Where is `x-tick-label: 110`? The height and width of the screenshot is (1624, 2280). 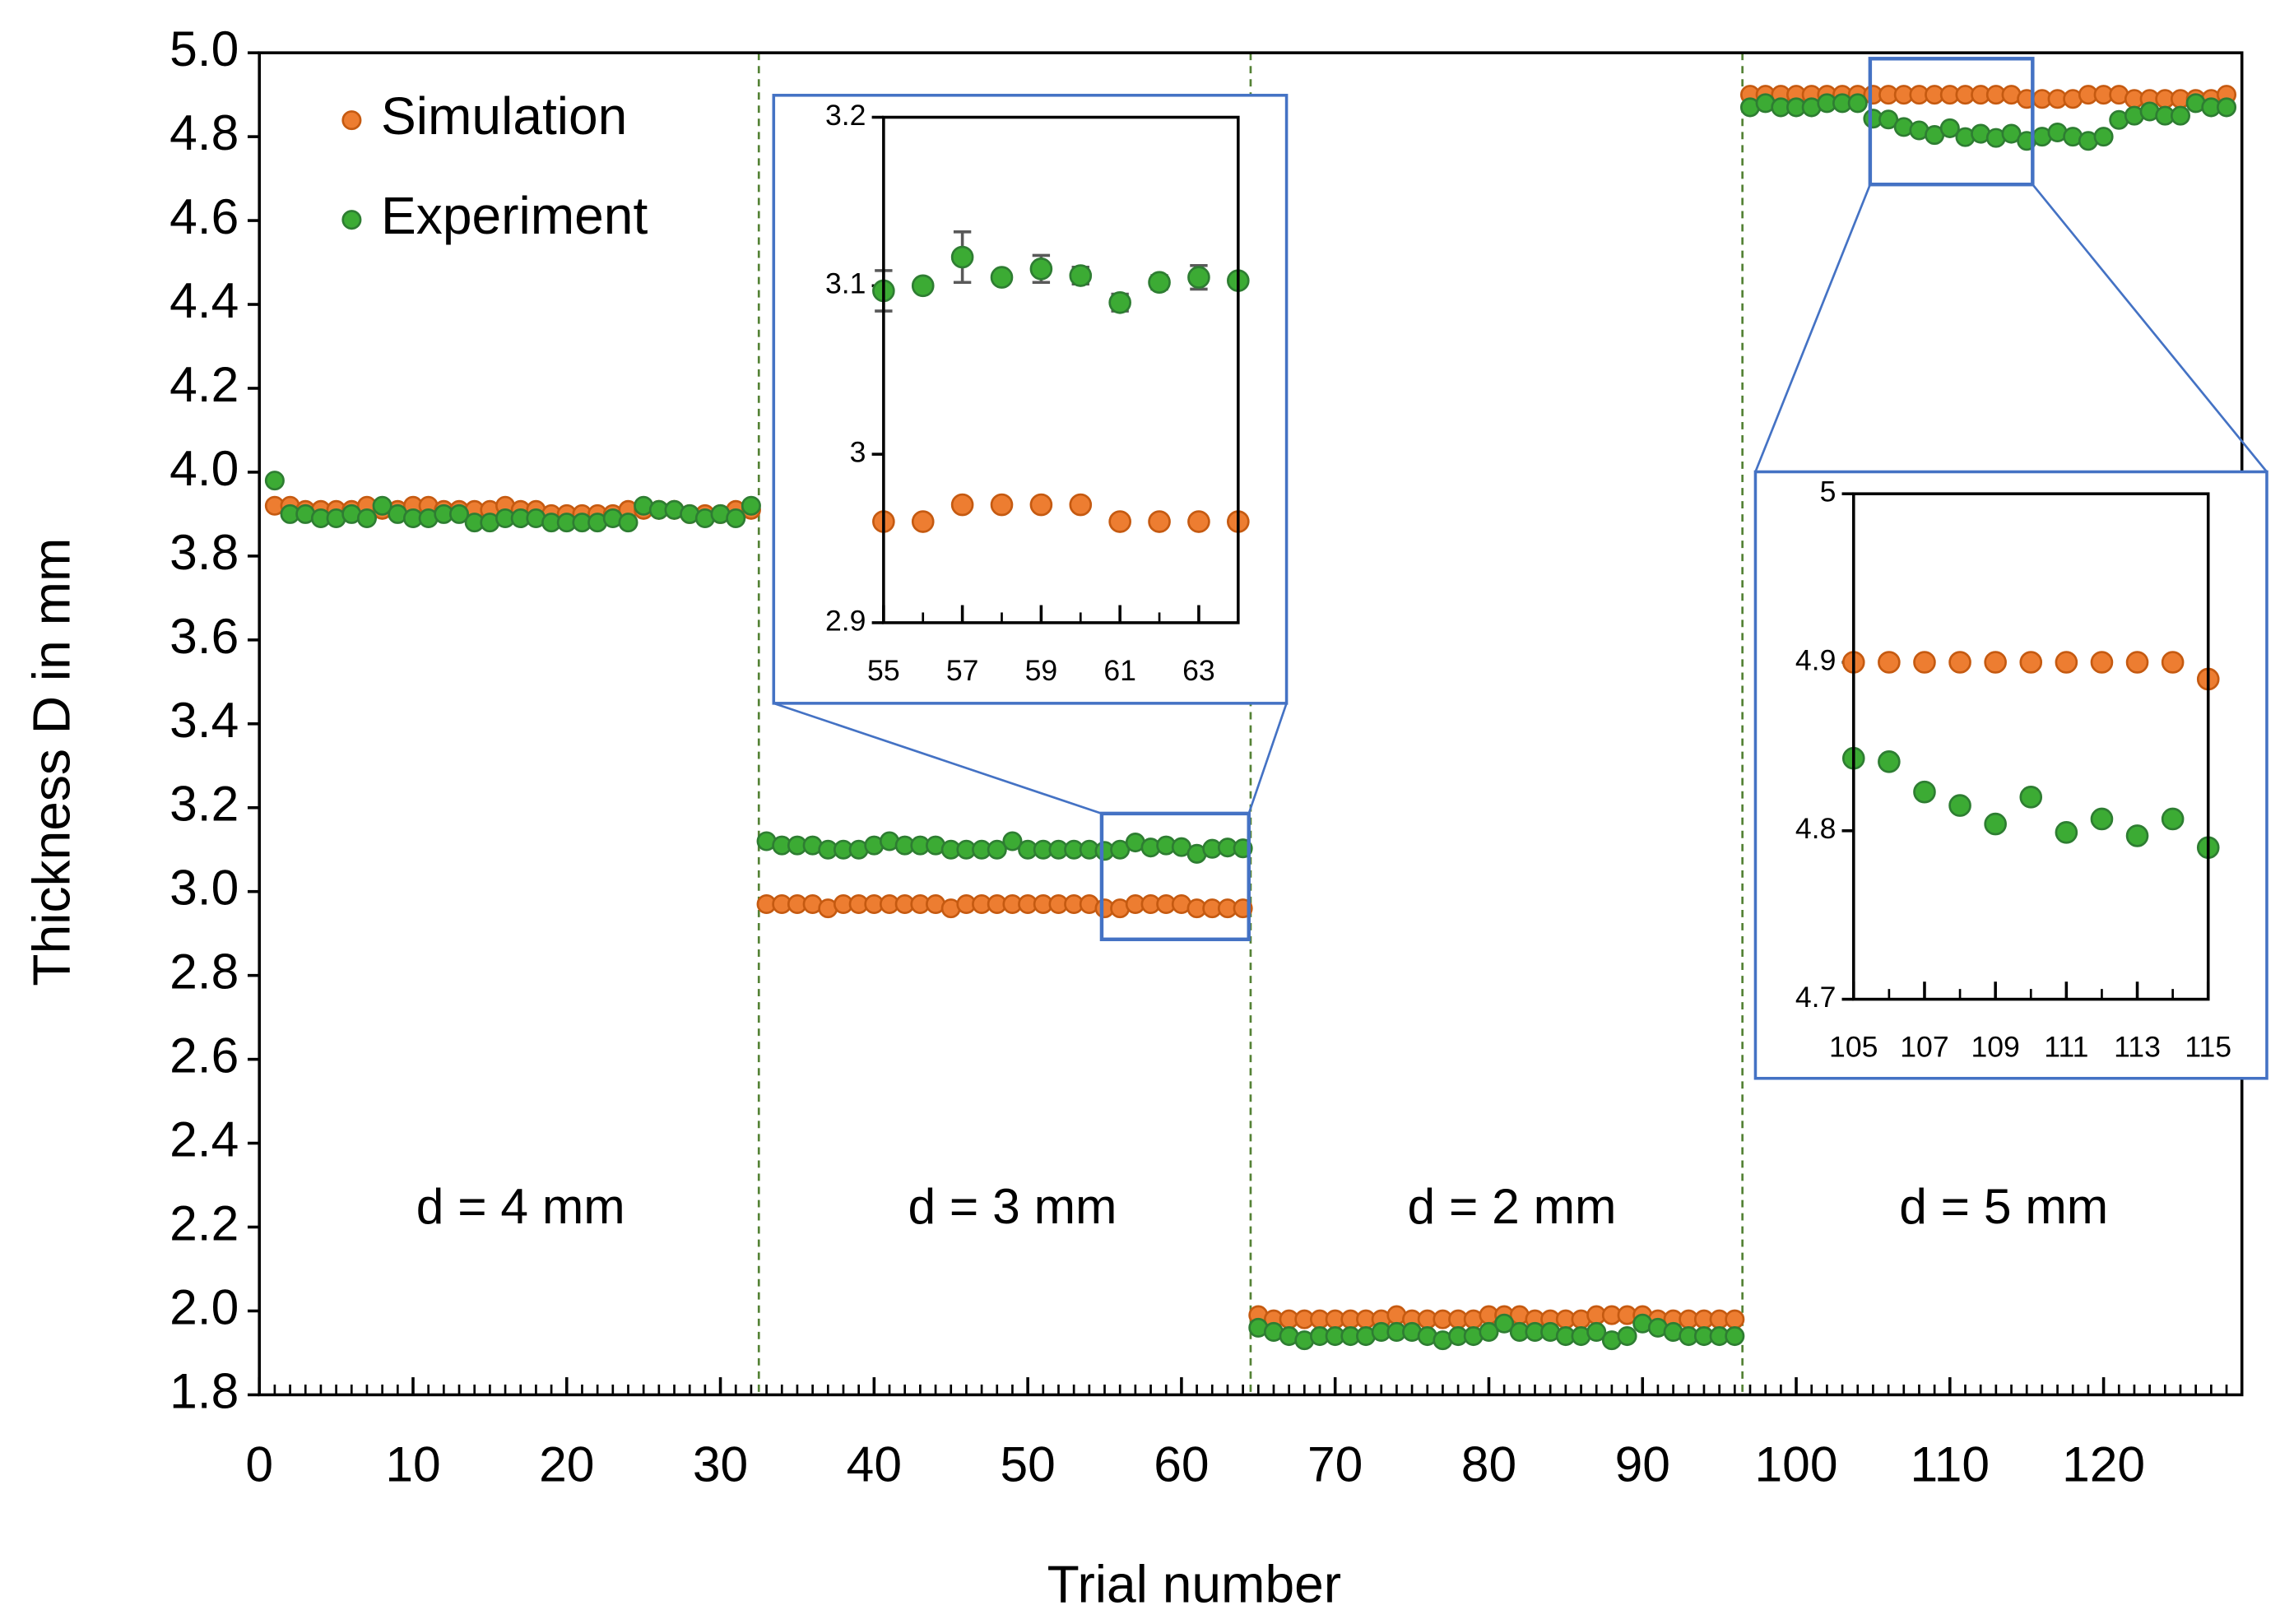 x-tick-label: 110 is located at coordinates (1950, 1464).